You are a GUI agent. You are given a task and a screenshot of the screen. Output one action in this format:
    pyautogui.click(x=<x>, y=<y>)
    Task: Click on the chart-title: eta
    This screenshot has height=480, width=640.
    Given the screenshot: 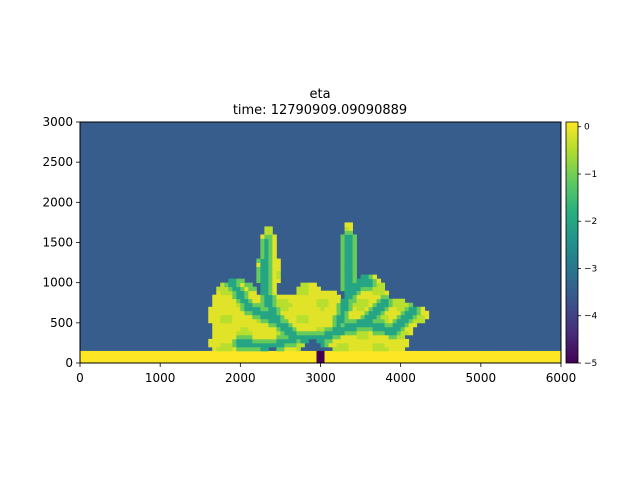 What is the action you would take?
    pyautogui.click(x=319, y=94)
    